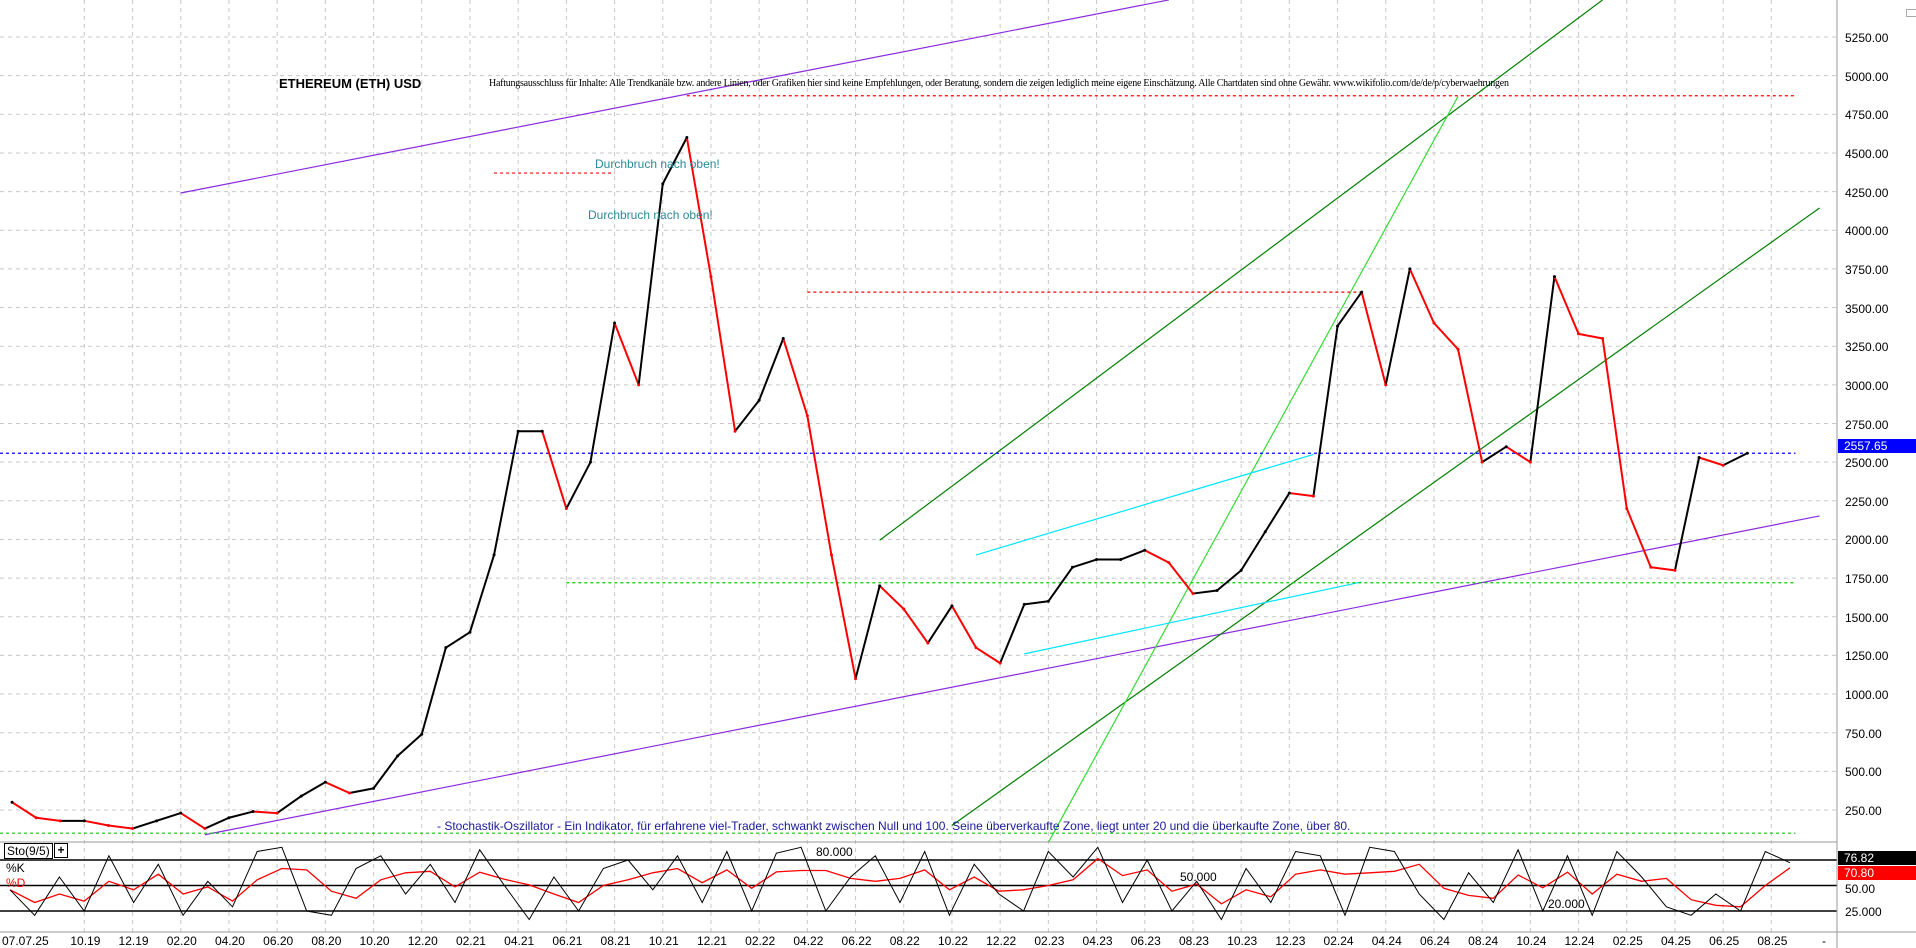  Describe the element at coordinates (1566, 904) in the screenshot. I see `level-20-label: 20.000` at that location.